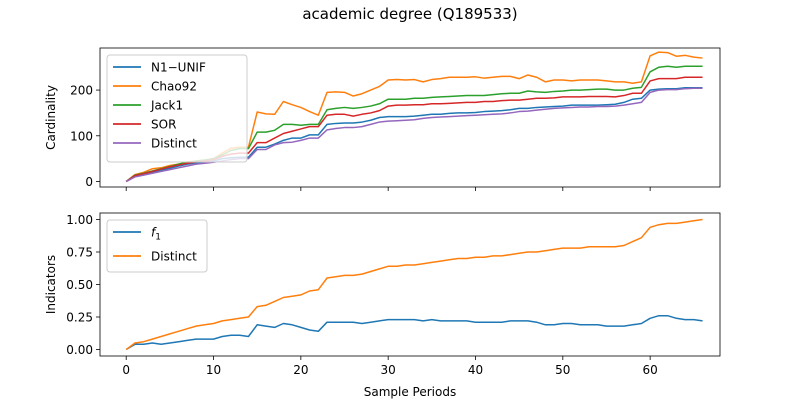 Image resolution: width=800 pixels, height=404 pixels. Describe the element at coordinates (475, 370) in the screenshot. I see `indicators-x-tick-label: 40` at that location.